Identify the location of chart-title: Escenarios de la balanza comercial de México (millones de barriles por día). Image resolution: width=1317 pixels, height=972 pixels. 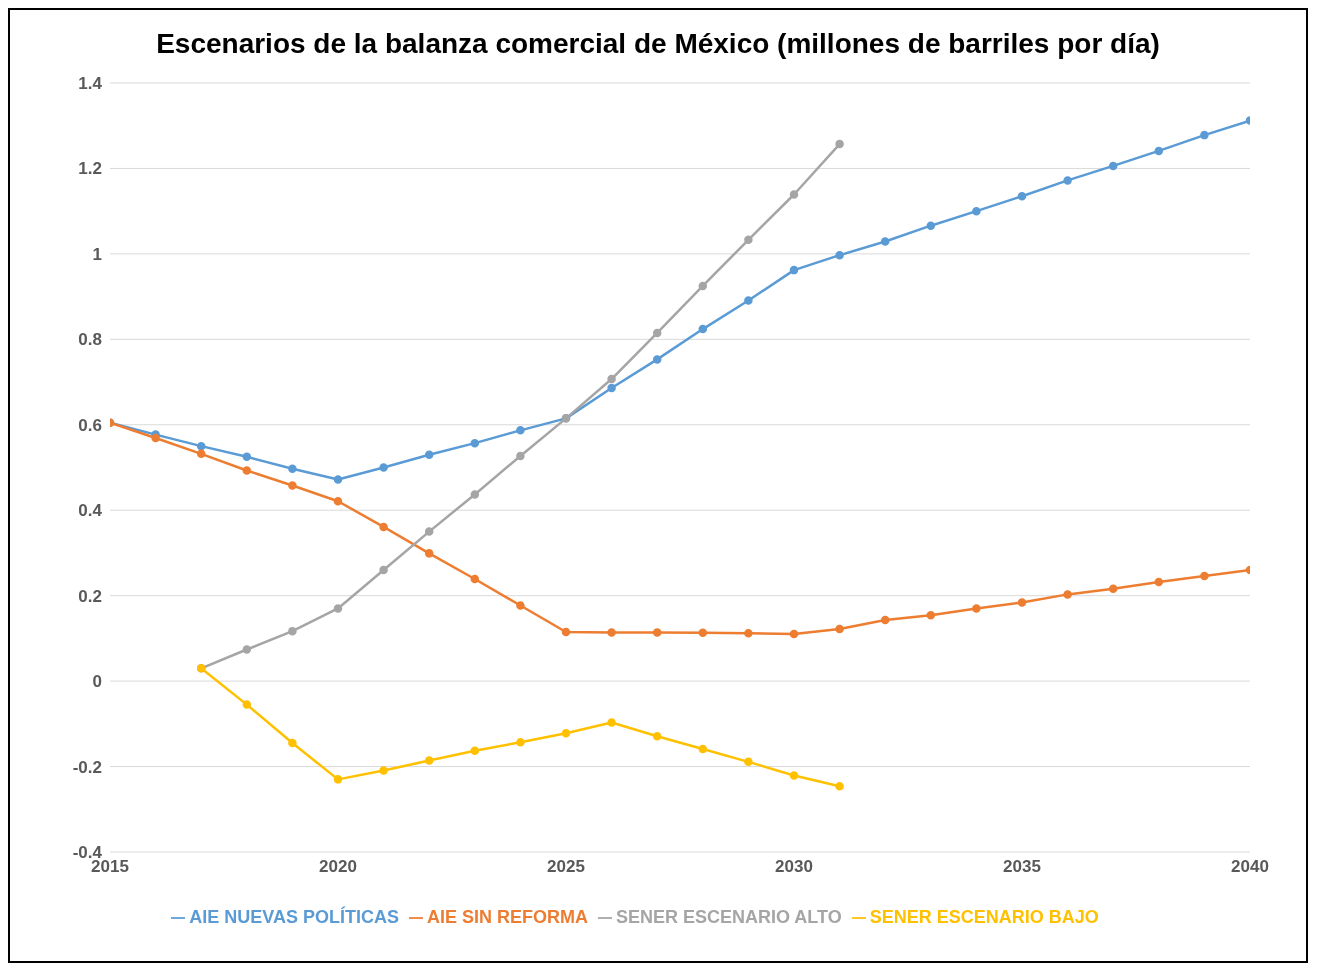
(658, 44).